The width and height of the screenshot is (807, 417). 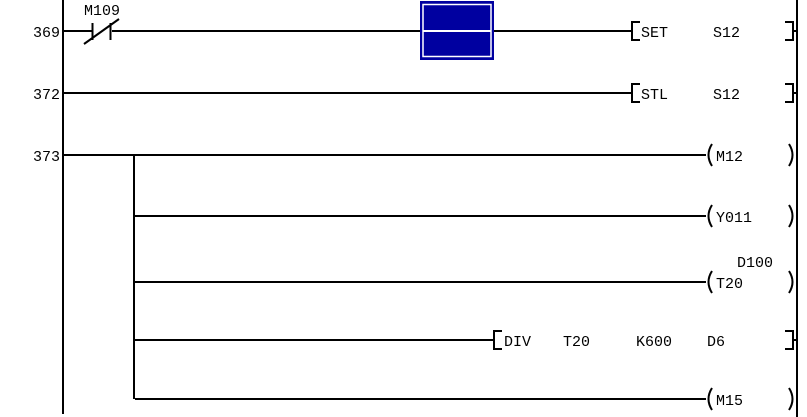 What do you see at coordinates (517, 342) in the screenshot?
I see `instruction-mnemonic: DIV` at bounding box center [517, 342].